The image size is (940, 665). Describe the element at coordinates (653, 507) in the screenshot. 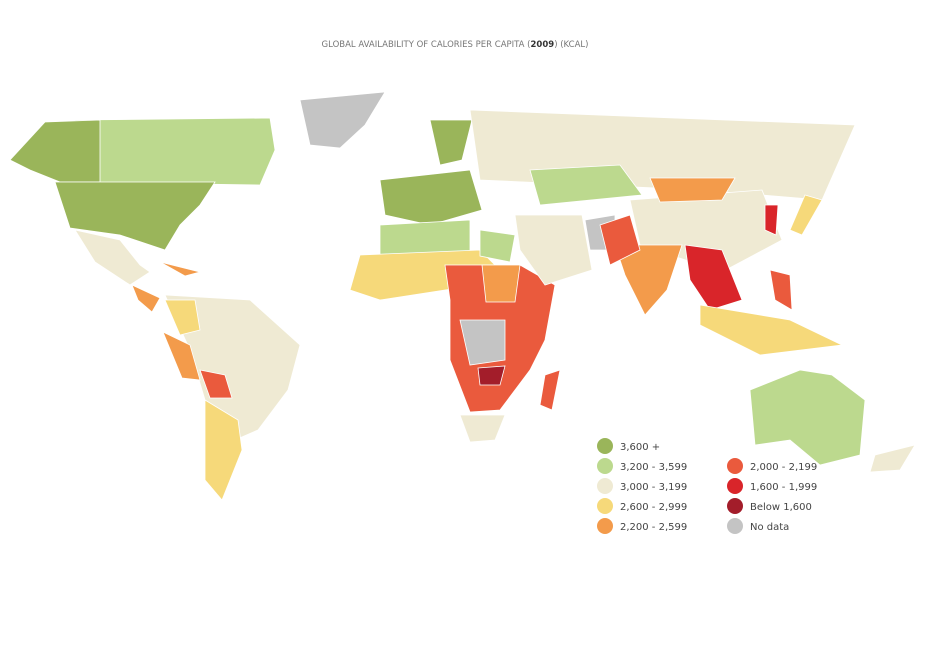

I see `legend-label: 2,600 - 2,999` at that location.